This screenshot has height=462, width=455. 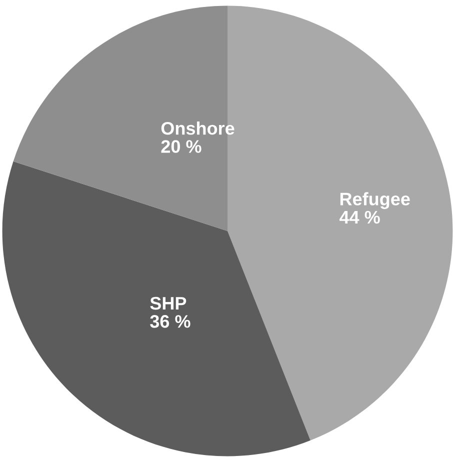 What do you see at coordinates (170, 321) in the screenshot?
I see `data-label: 36 %` at bounding box center [170, 321].